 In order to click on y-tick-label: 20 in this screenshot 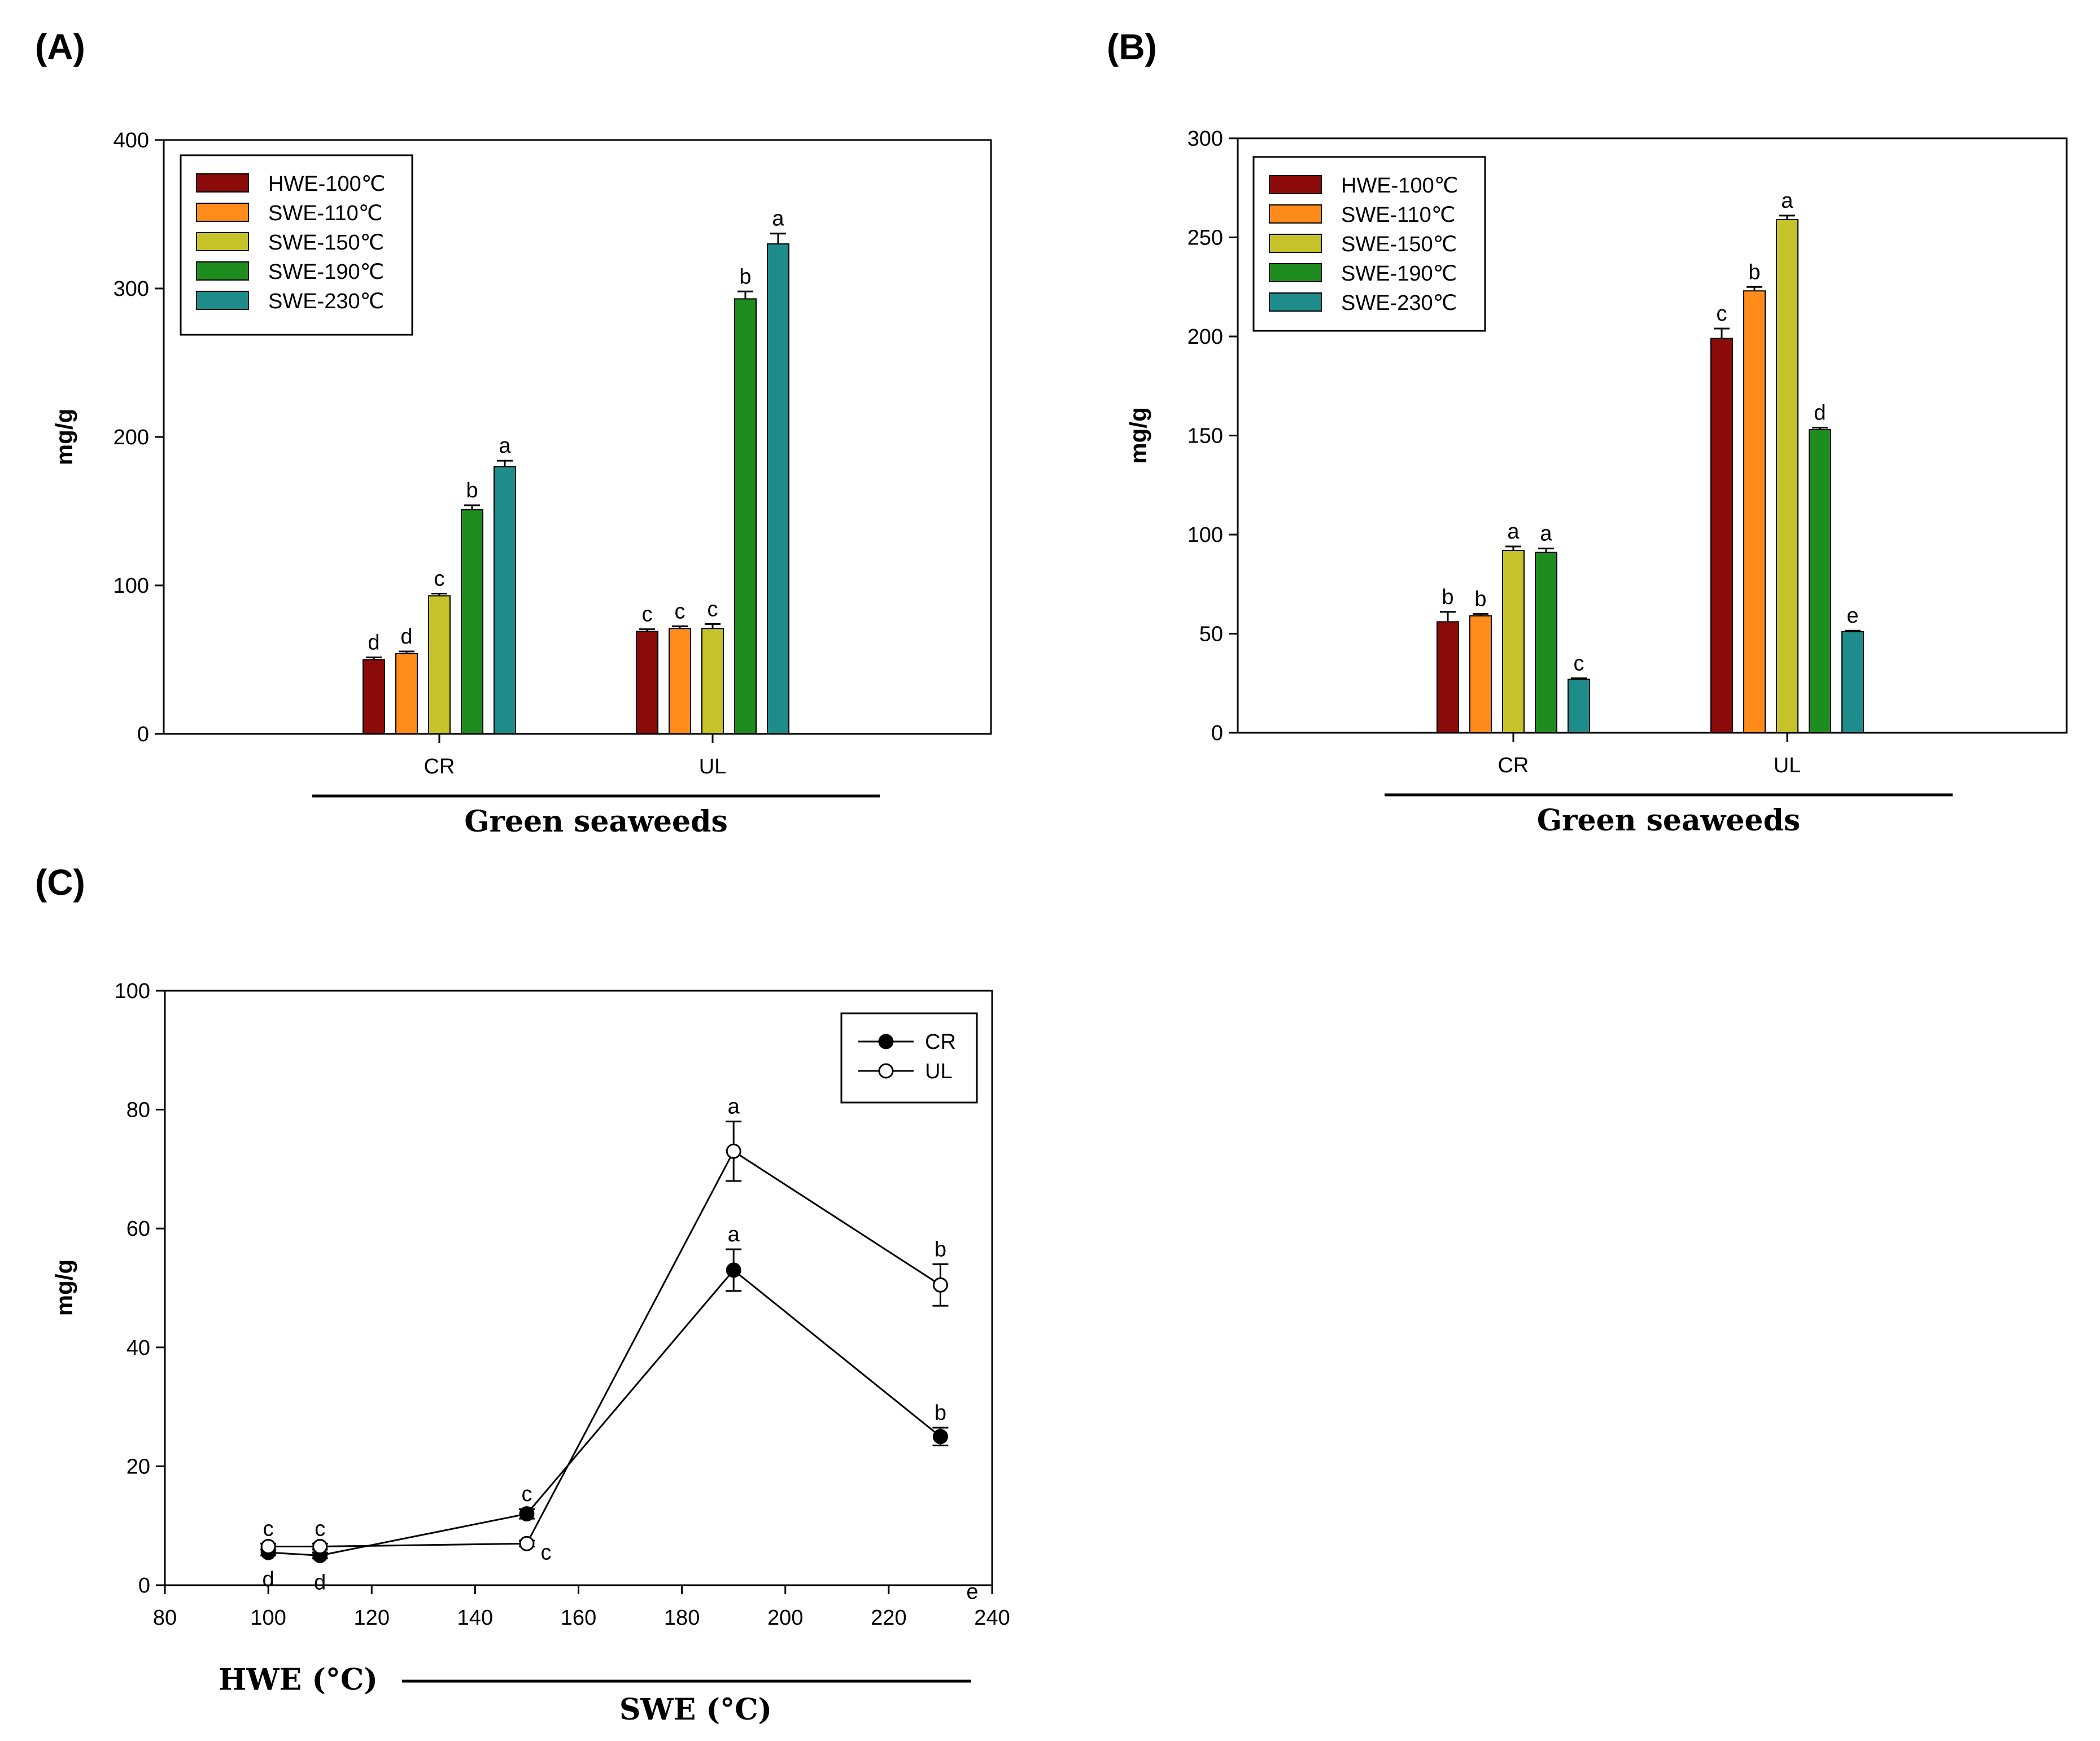, I will do `click(138, 1466)`.